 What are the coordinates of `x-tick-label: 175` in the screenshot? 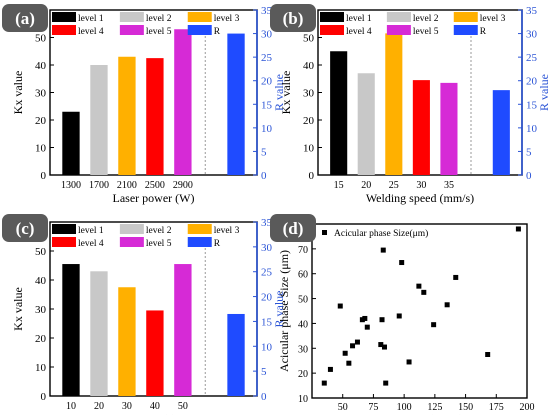 It's located at (496, 407).